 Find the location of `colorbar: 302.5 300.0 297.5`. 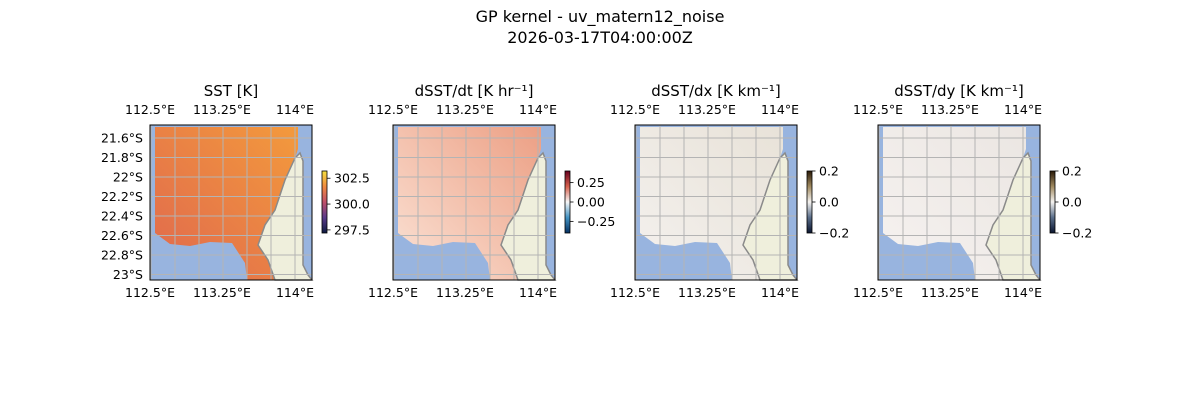

colorbar: 302.5 300.0 297.5 is located at coordinates (345, 203).